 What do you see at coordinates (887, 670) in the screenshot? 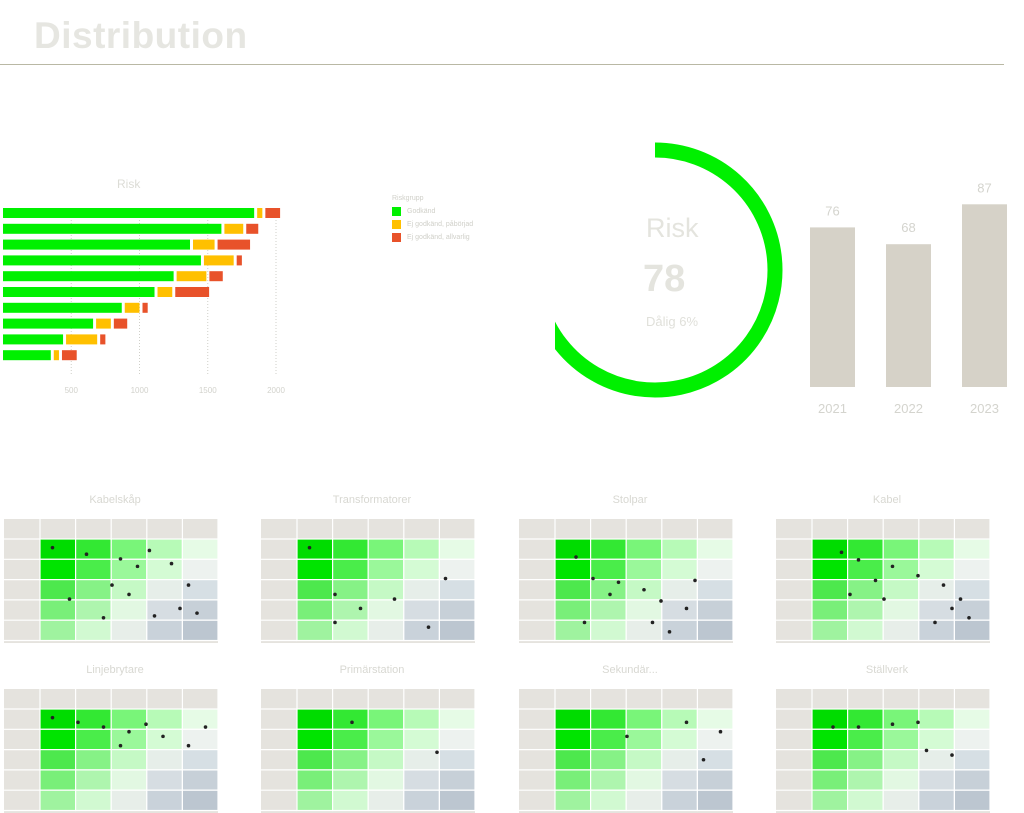
I see `matrix-title: Ställverk` at bounding box center [887, 670].